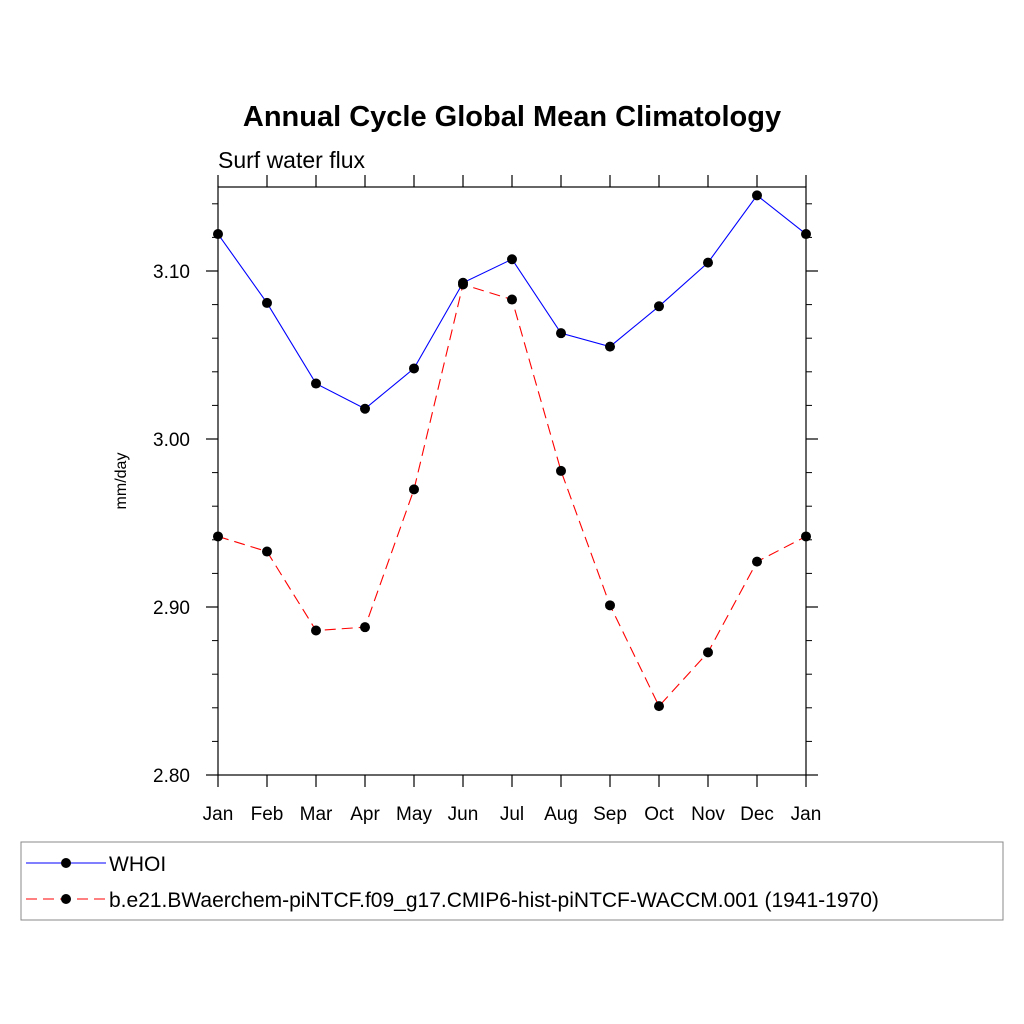 This screenshot has height=1024, width=1024. I want to click on x-tick-label: Jun, so click(463, 814).